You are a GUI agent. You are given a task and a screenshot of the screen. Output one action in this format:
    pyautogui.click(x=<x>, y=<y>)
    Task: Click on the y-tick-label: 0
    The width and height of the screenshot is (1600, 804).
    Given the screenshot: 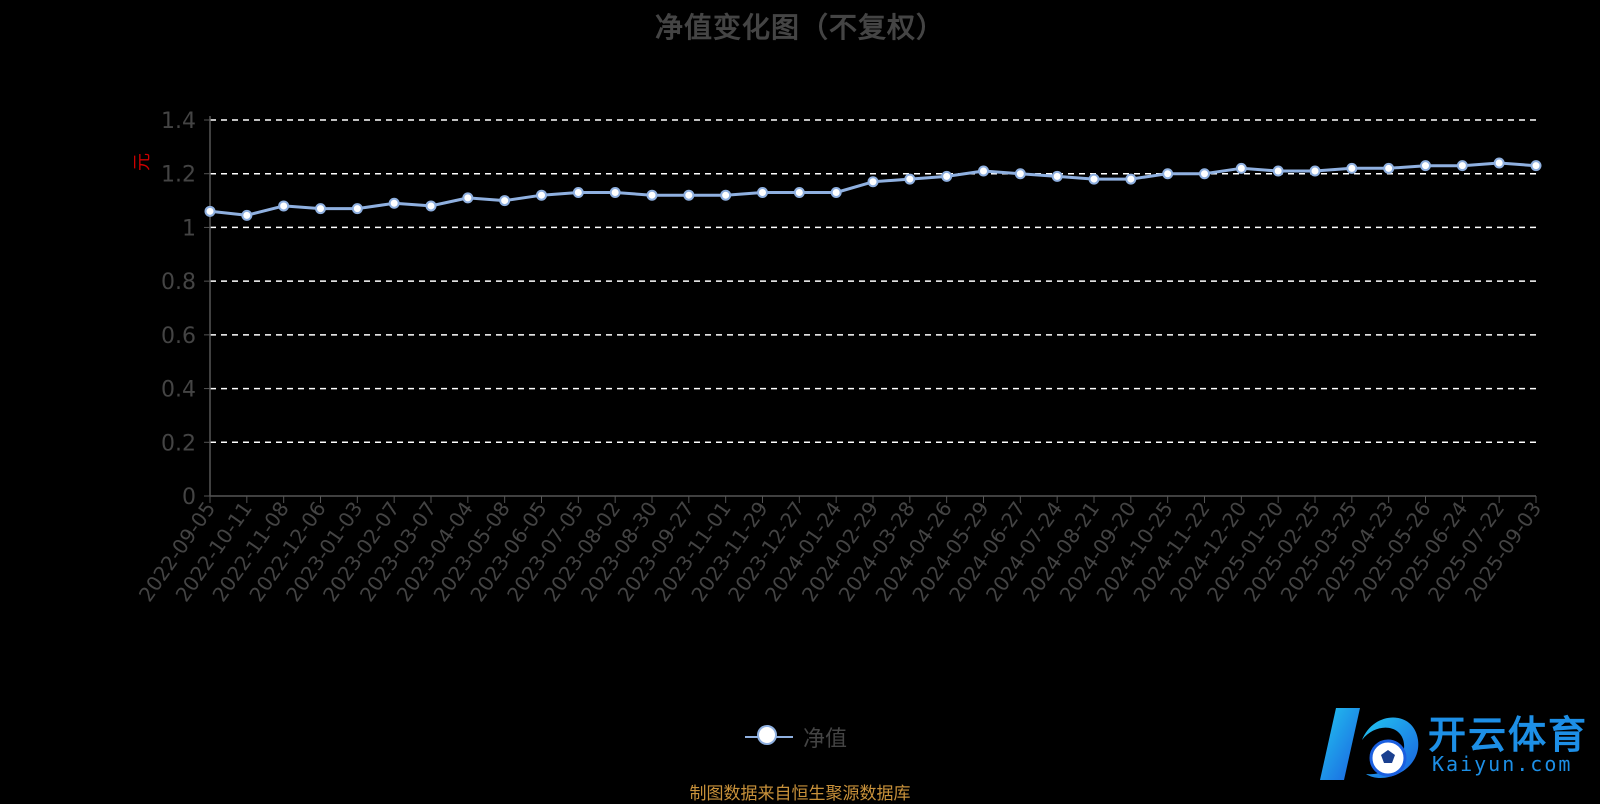 What is the action you would take?
    pyautogui.click(x=189, y=497)
    